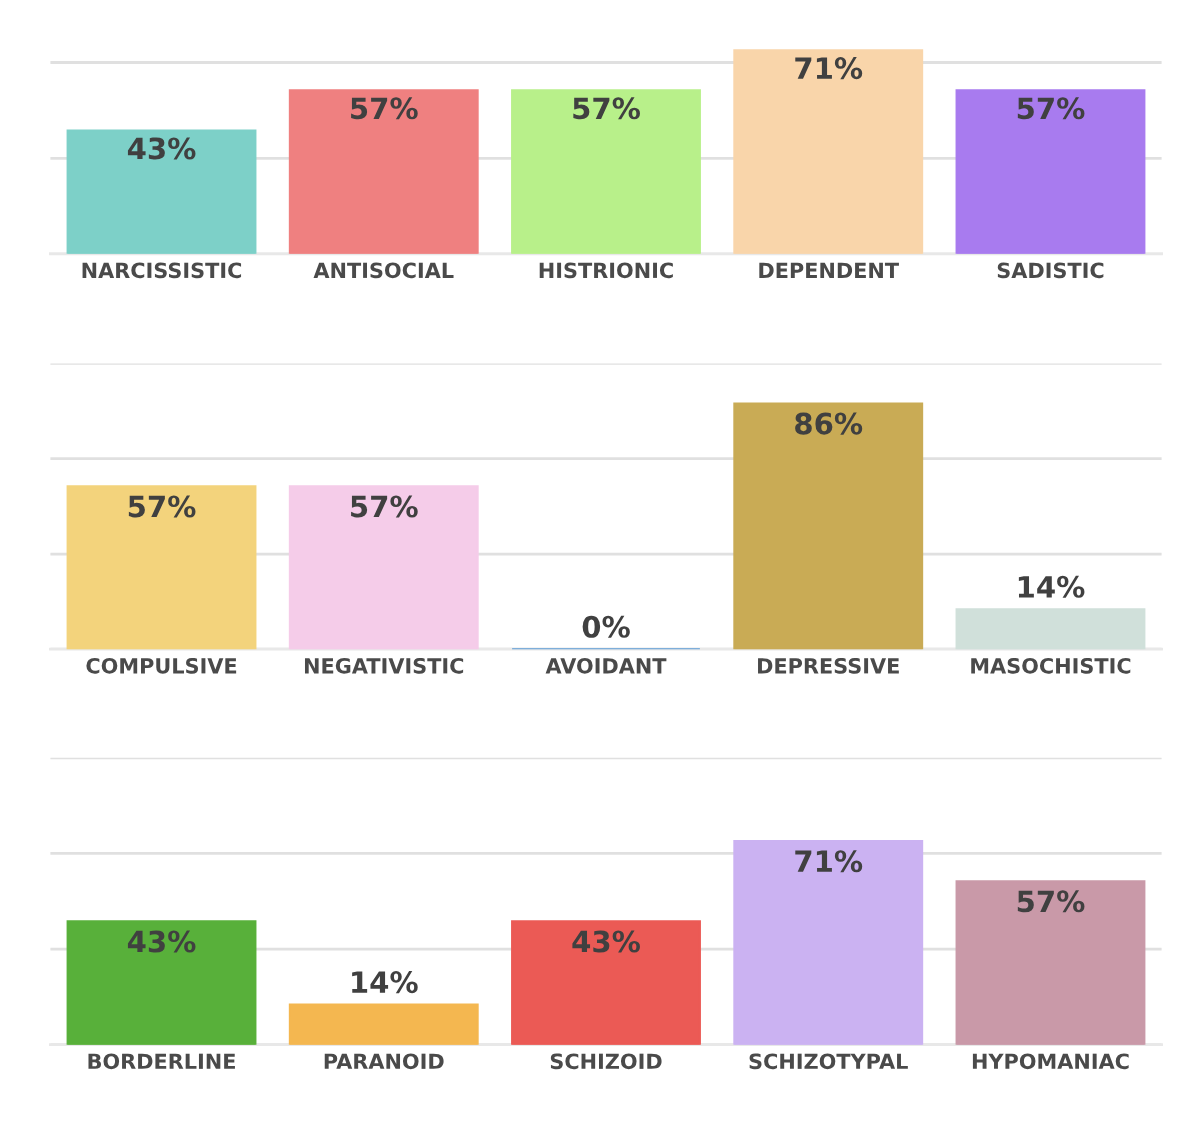 This screenshot has height=1143, width=1200. What do you see at coordinates (161, 665) in the screenshot?
I see `x-tick-label: COMPULSIVE` at bounding box center [161, 665].